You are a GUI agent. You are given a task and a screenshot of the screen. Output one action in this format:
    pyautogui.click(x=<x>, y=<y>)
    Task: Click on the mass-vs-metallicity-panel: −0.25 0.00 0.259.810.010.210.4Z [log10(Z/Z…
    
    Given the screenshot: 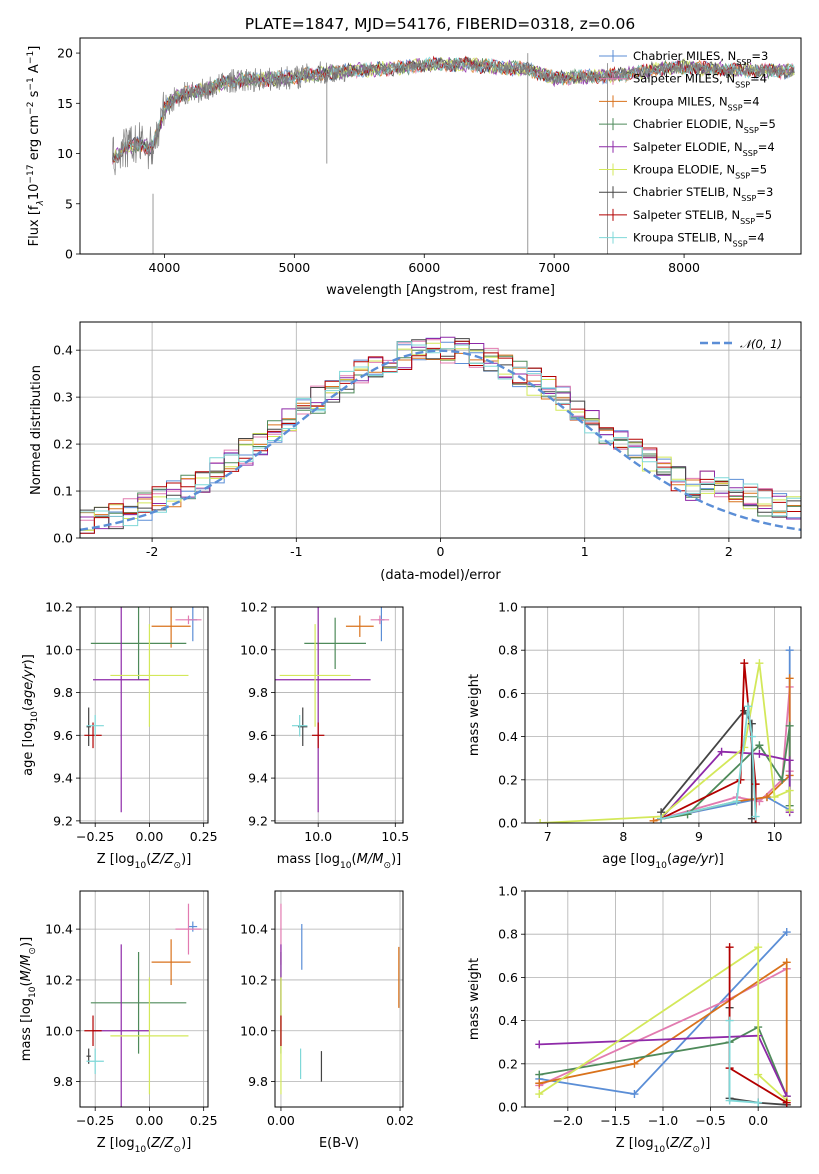 What is the action you would take?
    pyautogui.click(x=118, y=1022)
    